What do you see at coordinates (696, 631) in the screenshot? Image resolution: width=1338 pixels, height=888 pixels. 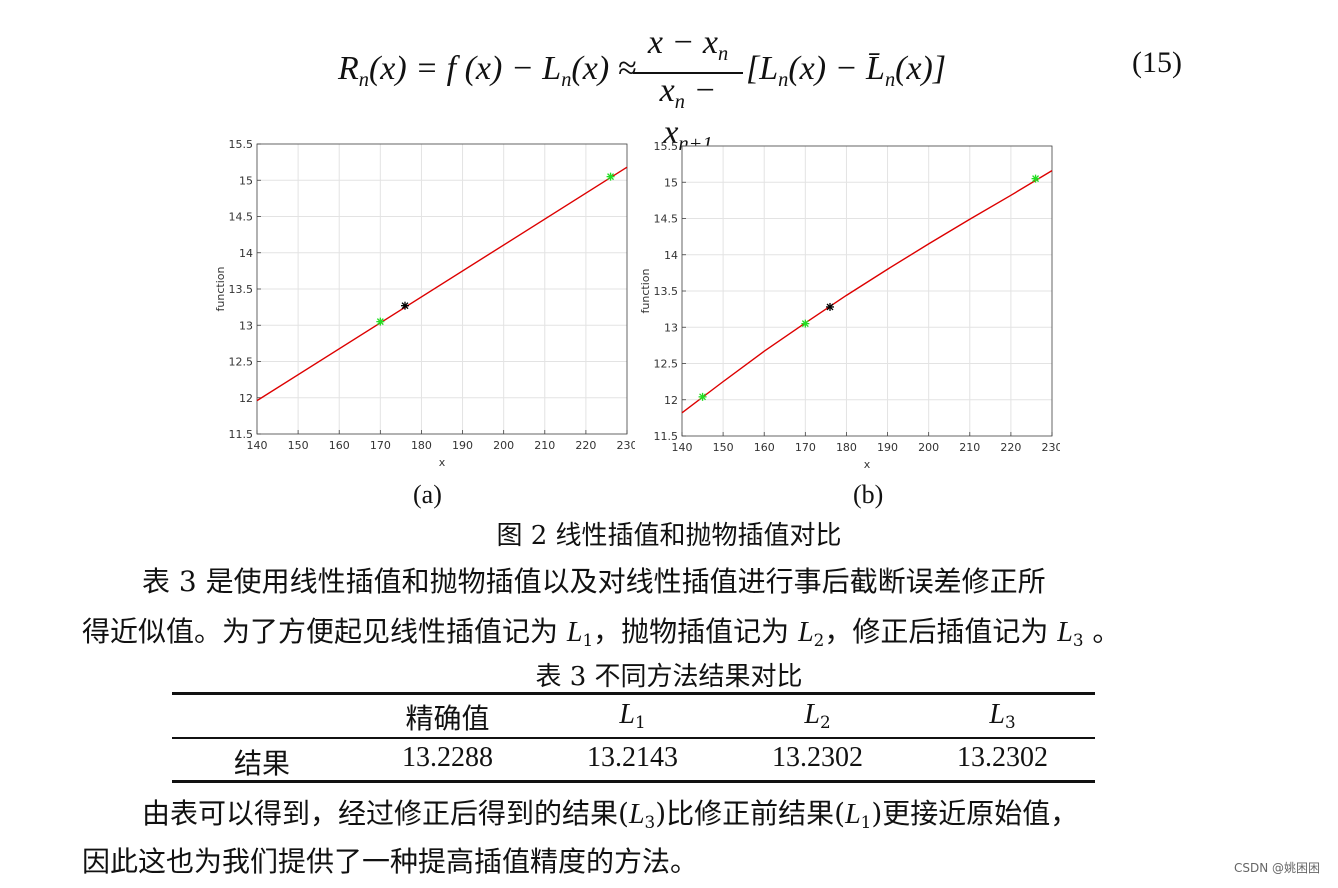 I see `para-text: ，抛物插值记为` at bounding box center [696, 631].